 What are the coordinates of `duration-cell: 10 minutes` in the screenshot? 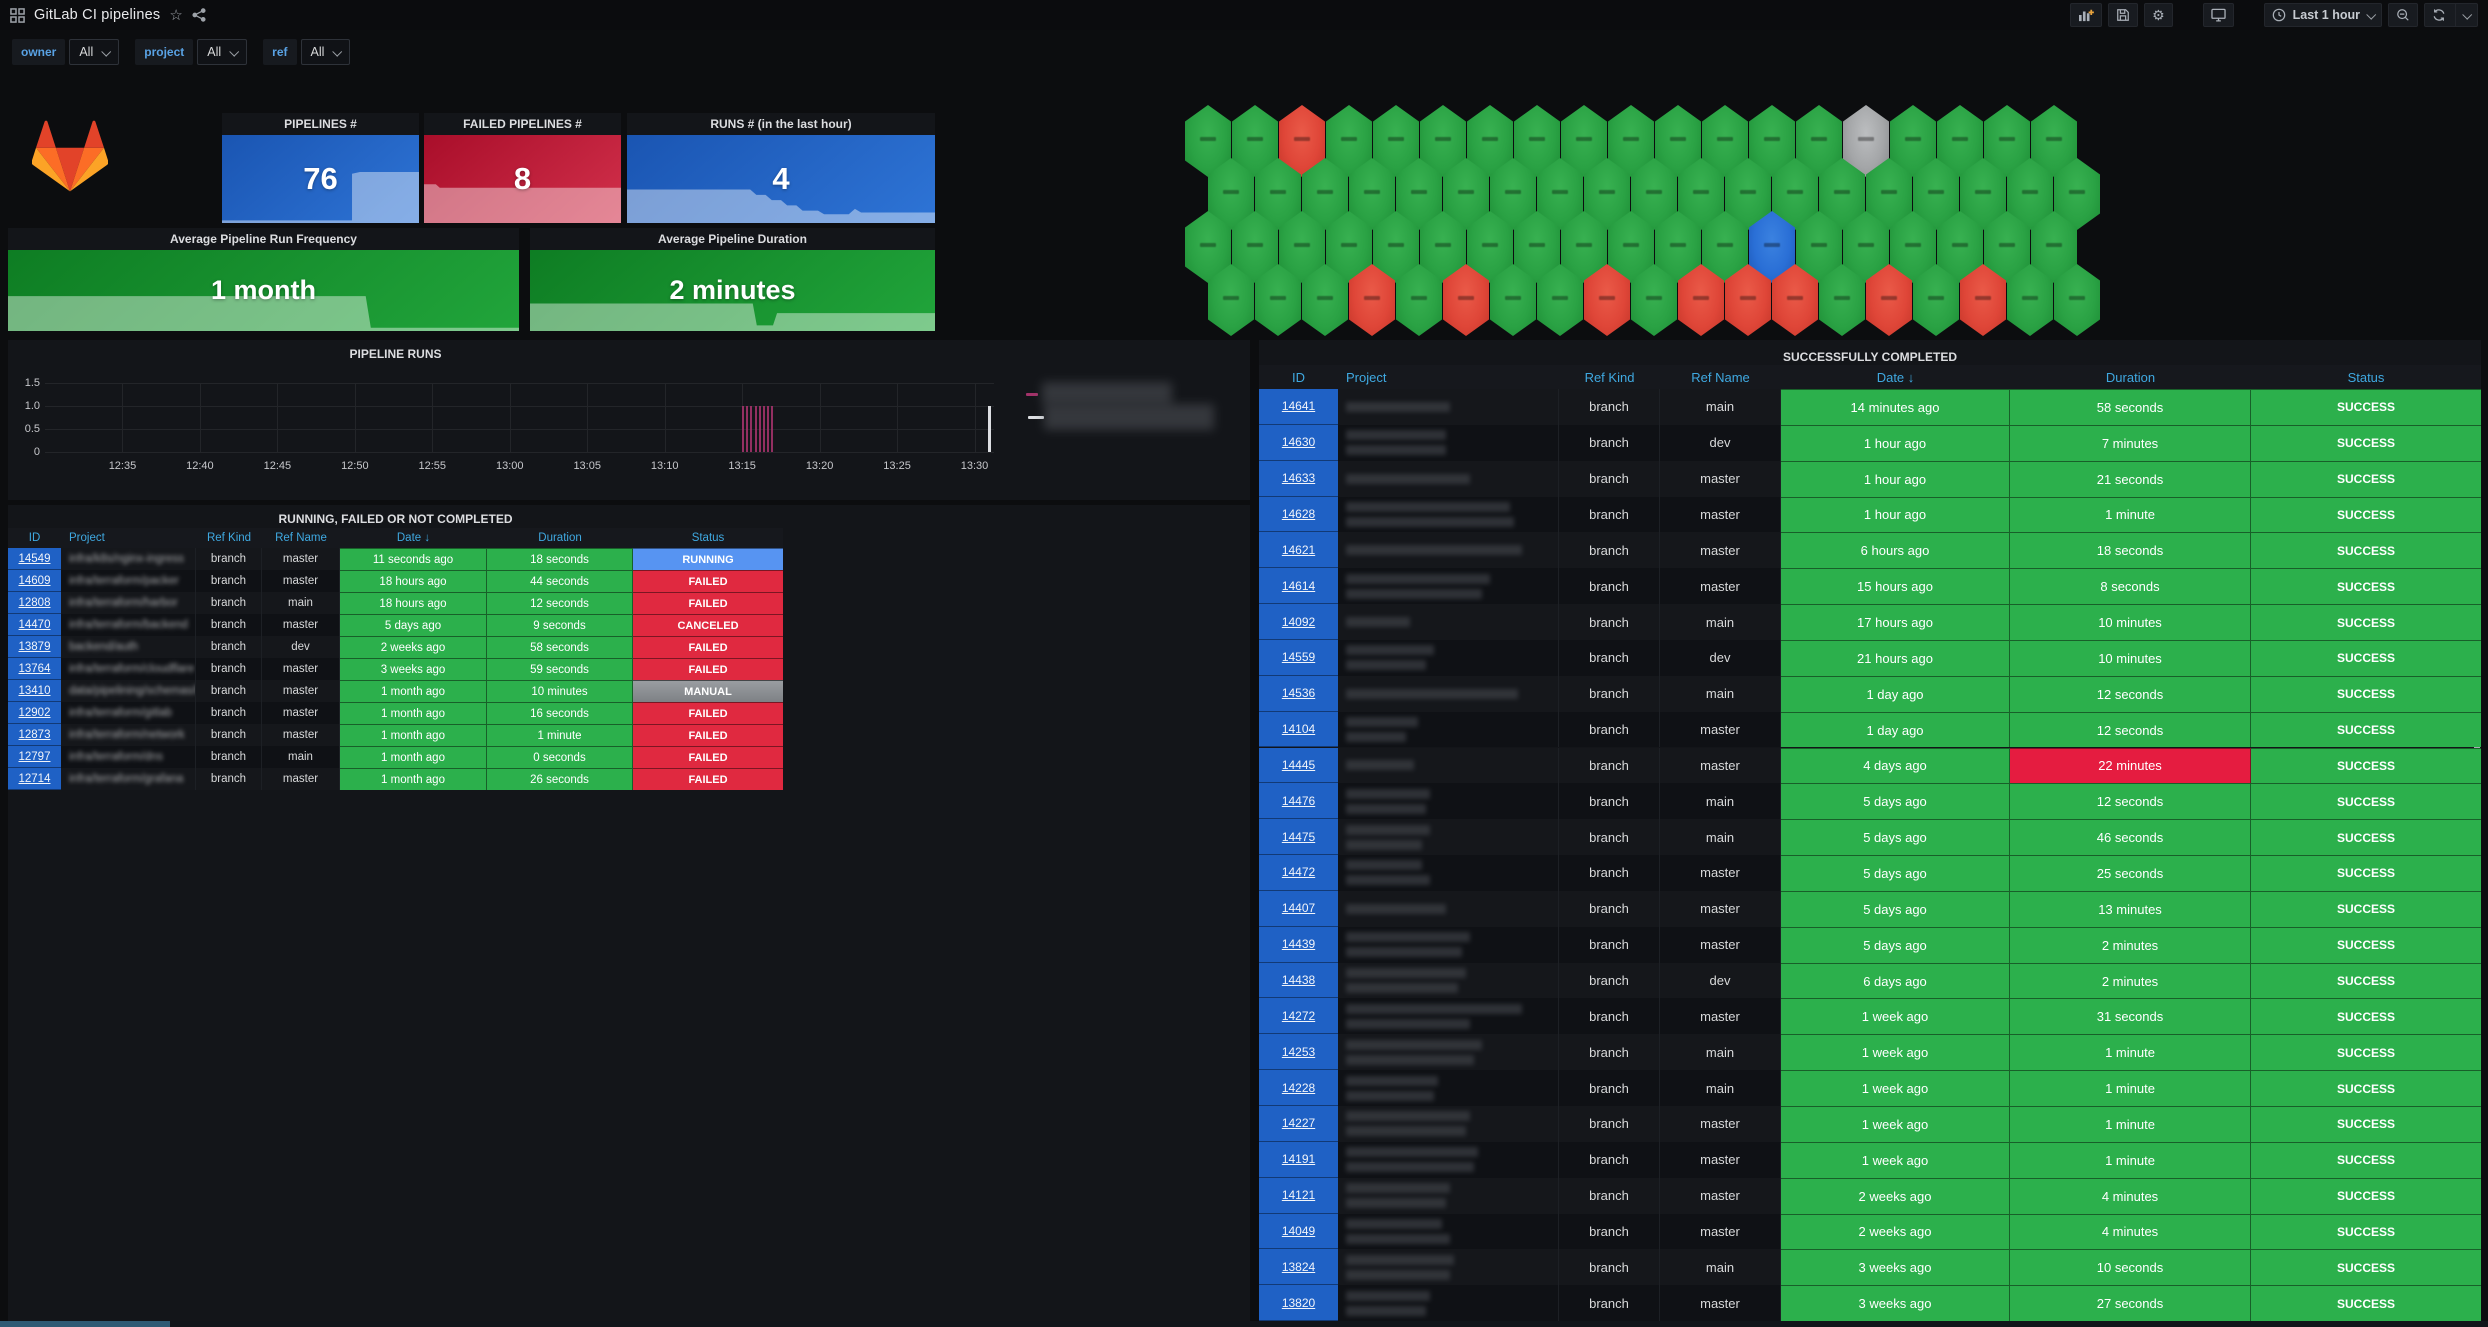 It's located at (560, 691).